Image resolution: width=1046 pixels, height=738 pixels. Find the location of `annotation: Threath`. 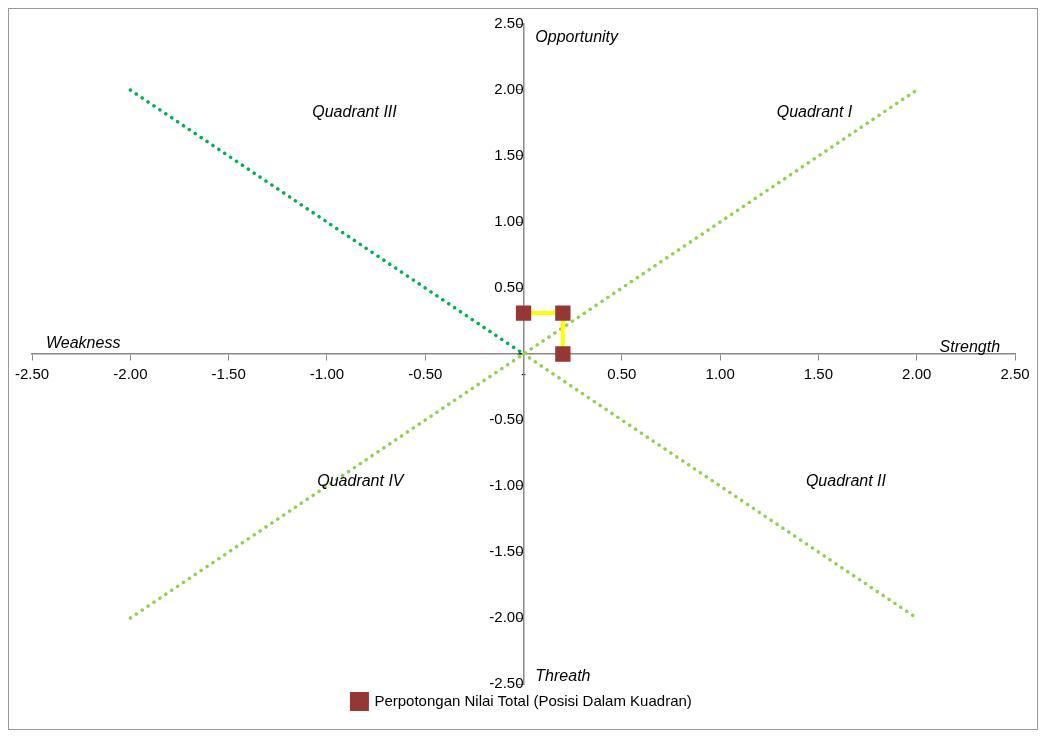

annotation: Threath is located at coordinates (563, 675).